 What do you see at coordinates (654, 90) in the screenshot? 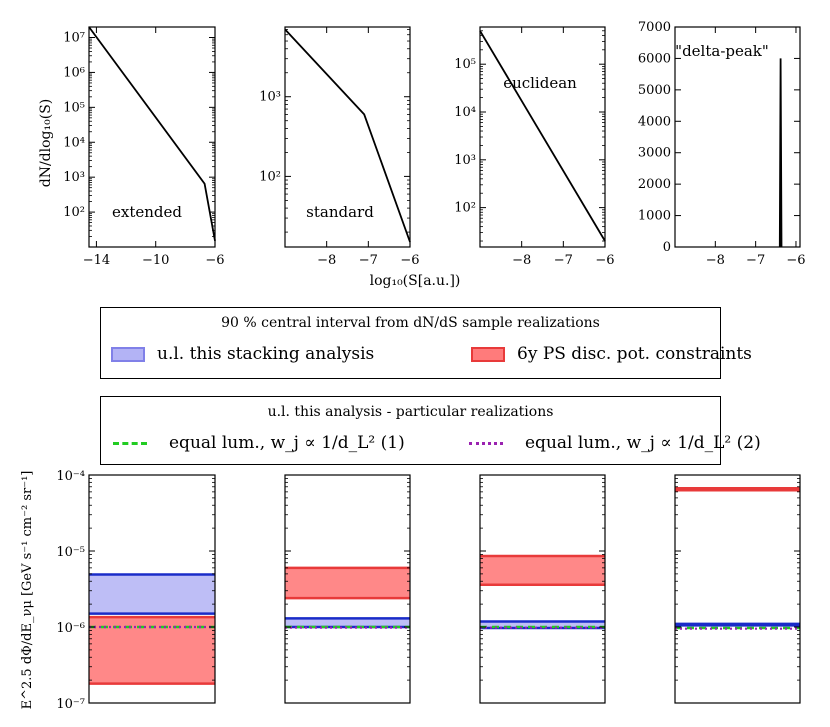
I see `y-tick-label: 5000` at bounding box center [654, 90].